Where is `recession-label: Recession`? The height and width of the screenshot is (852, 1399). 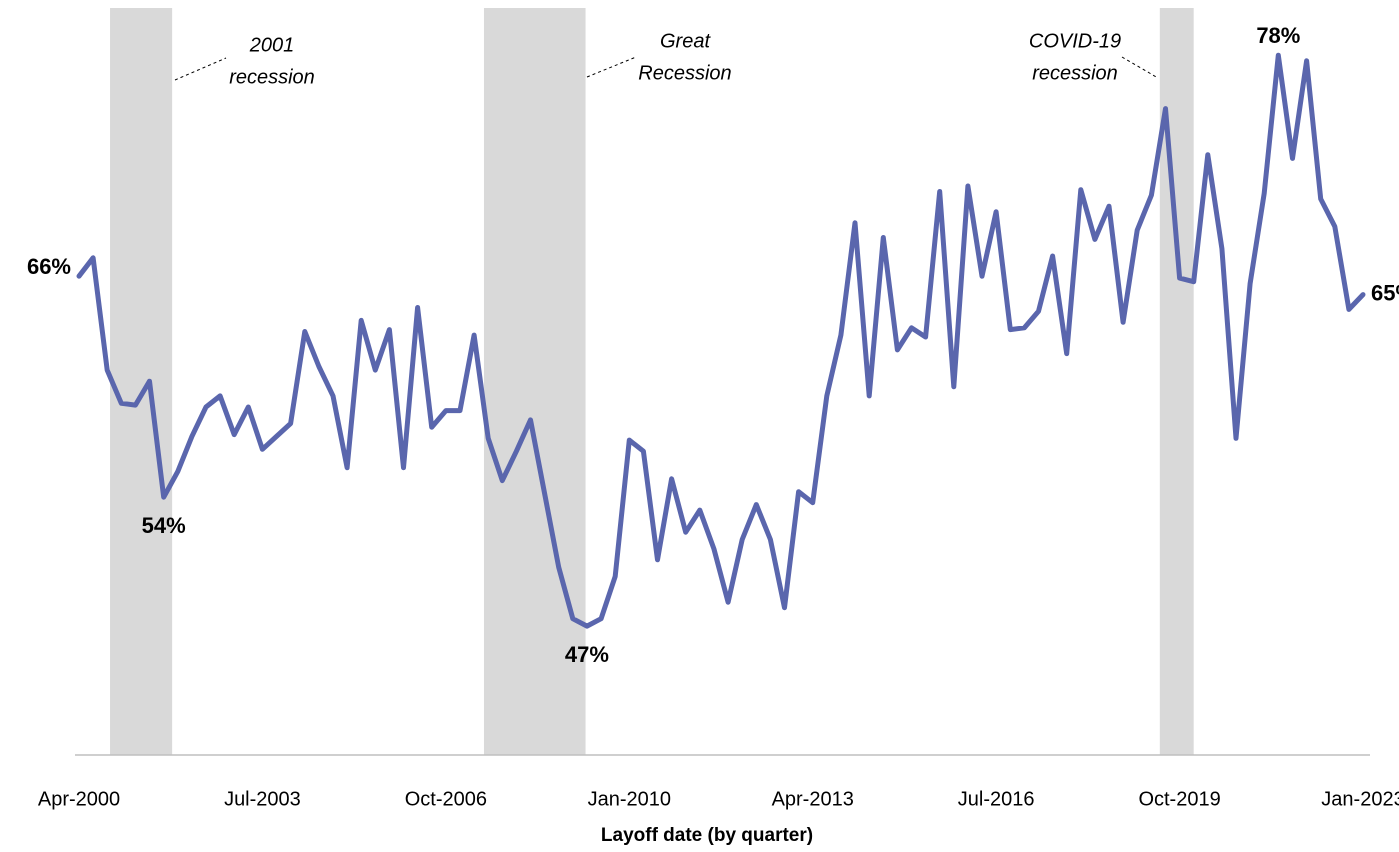 recession-label: Recession is located at coordinates (684, 73).